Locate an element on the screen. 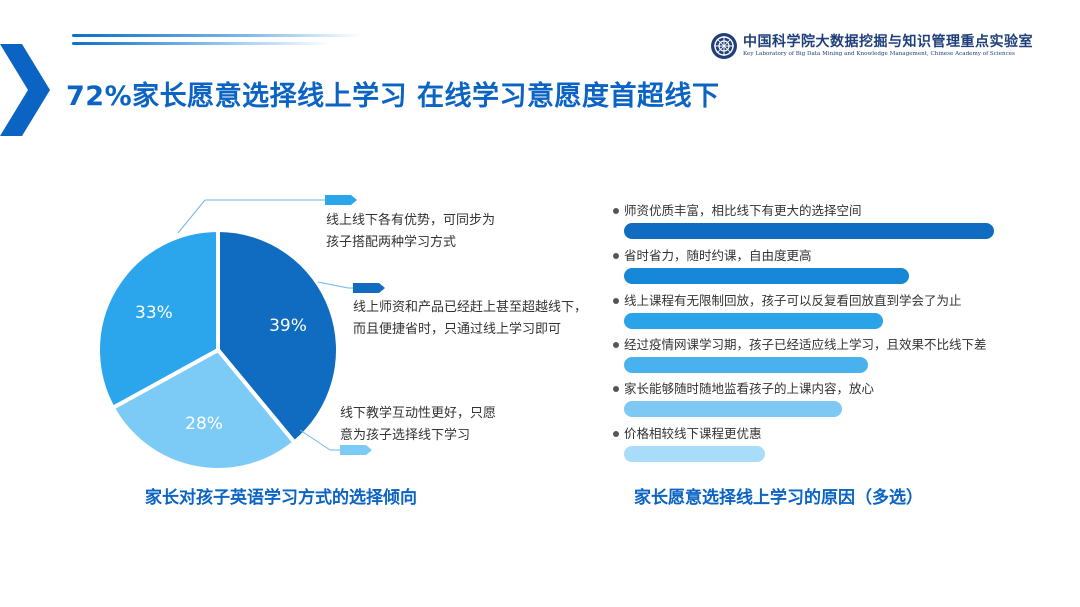 Image resolution: width=1080 pixels, height=607 pixels. reason-row: 经过疫情网课学习期，孩子已经适应线上学习，且效果不比线下差 is located at coordinates (813, 355).